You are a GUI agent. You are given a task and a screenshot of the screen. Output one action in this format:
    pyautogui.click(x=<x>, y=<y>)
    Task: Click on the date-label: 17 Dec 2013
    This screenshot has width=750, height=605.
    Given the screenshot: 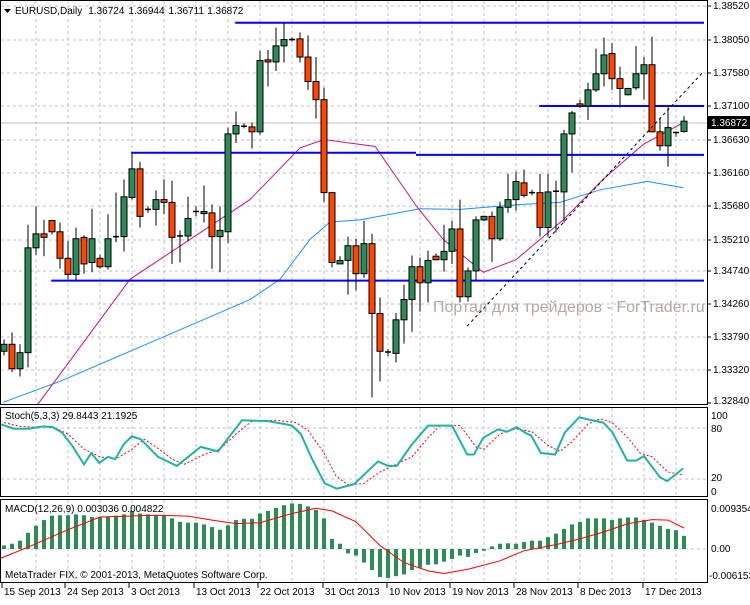 What is the action you would take?
    pyautogui.click(x=673, y=592)
    